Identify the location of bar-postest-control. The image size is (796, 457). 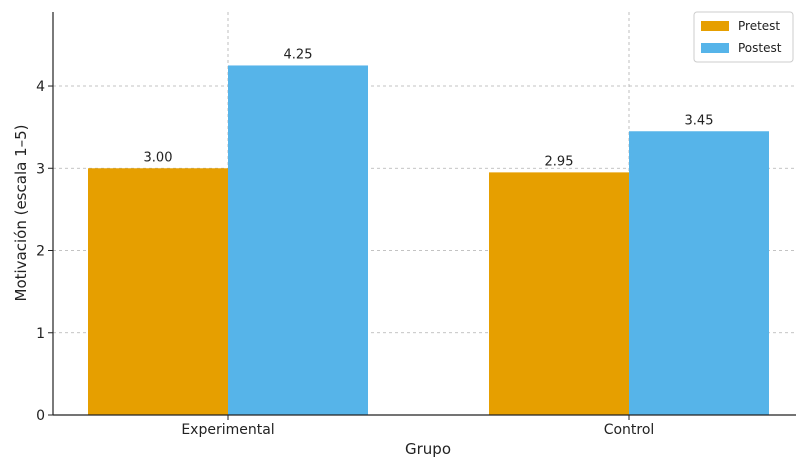
(699, 273).